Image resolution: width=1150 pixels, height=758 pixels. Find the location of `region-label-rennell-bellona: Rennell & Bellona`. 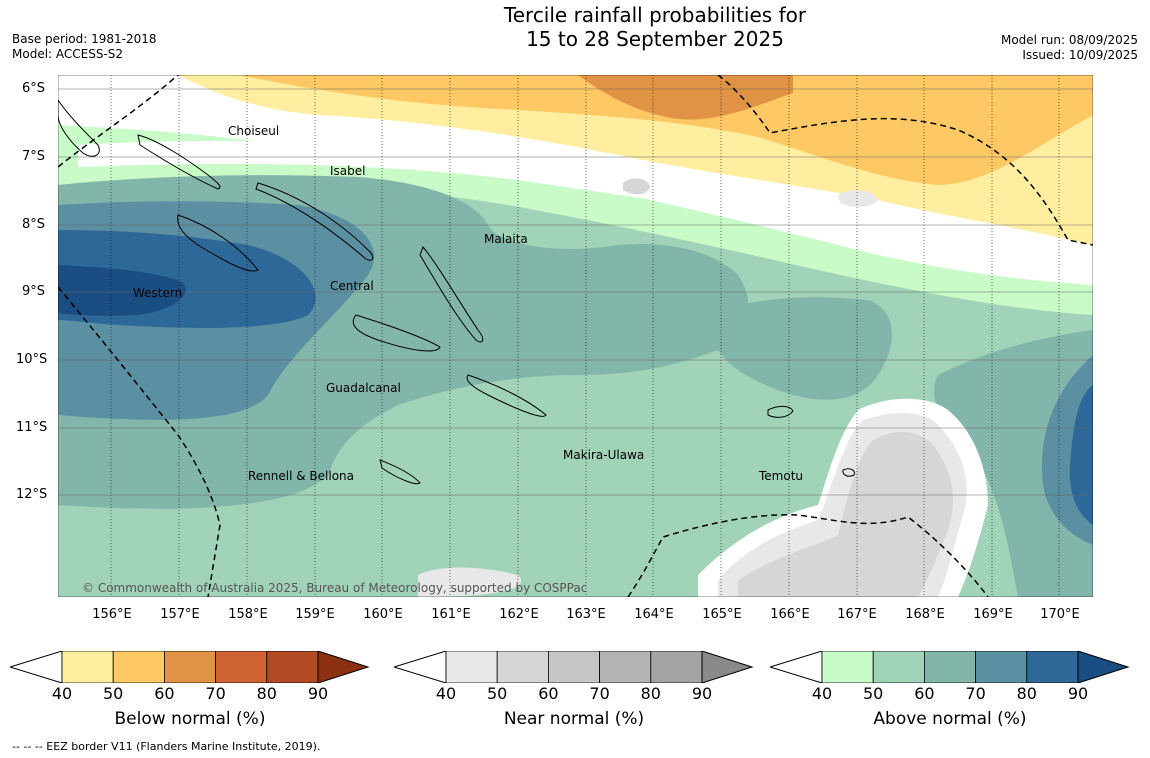

region-label-rennell-bellona: Rennell & Bellona is located at coordinates (301, 476).